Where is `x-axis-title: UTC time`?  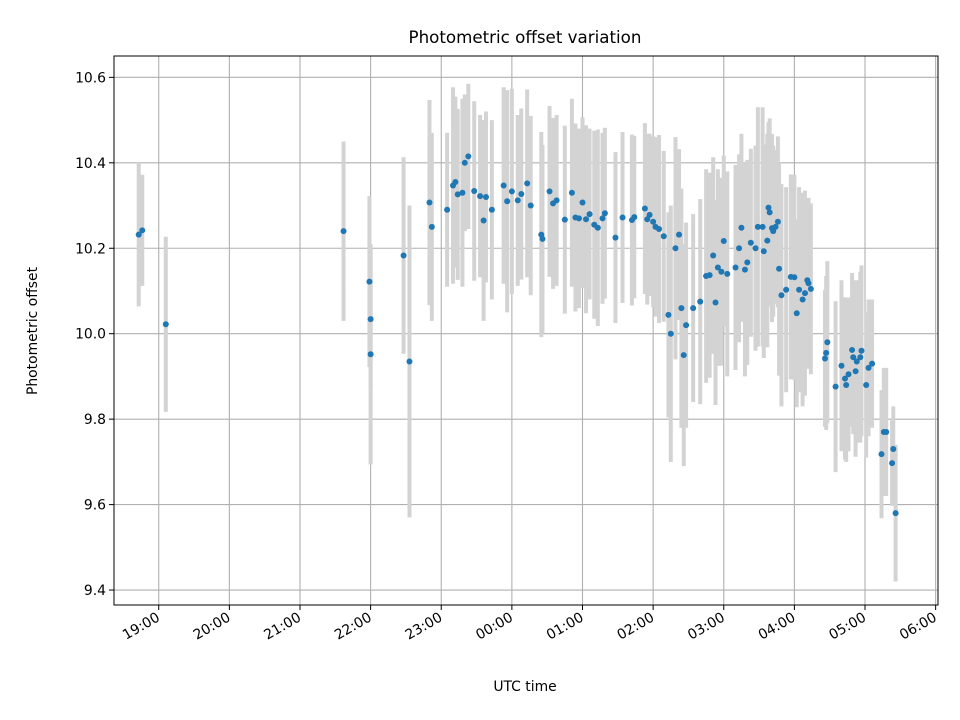
x-axis-title: UTC time is located at coordinates (524, 687).